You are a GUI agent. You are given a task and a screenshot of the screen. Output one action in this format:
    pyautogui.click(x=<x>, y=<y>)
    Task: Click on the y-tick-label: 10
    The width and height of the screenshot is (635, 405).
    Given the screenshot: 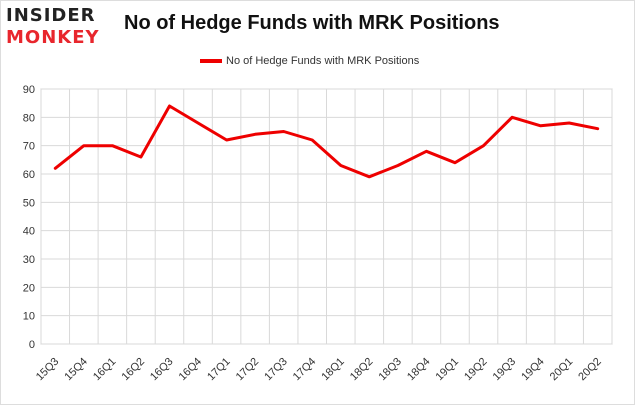 What is the action you would take?
    pyautogui.click(x=29, y=317)
    